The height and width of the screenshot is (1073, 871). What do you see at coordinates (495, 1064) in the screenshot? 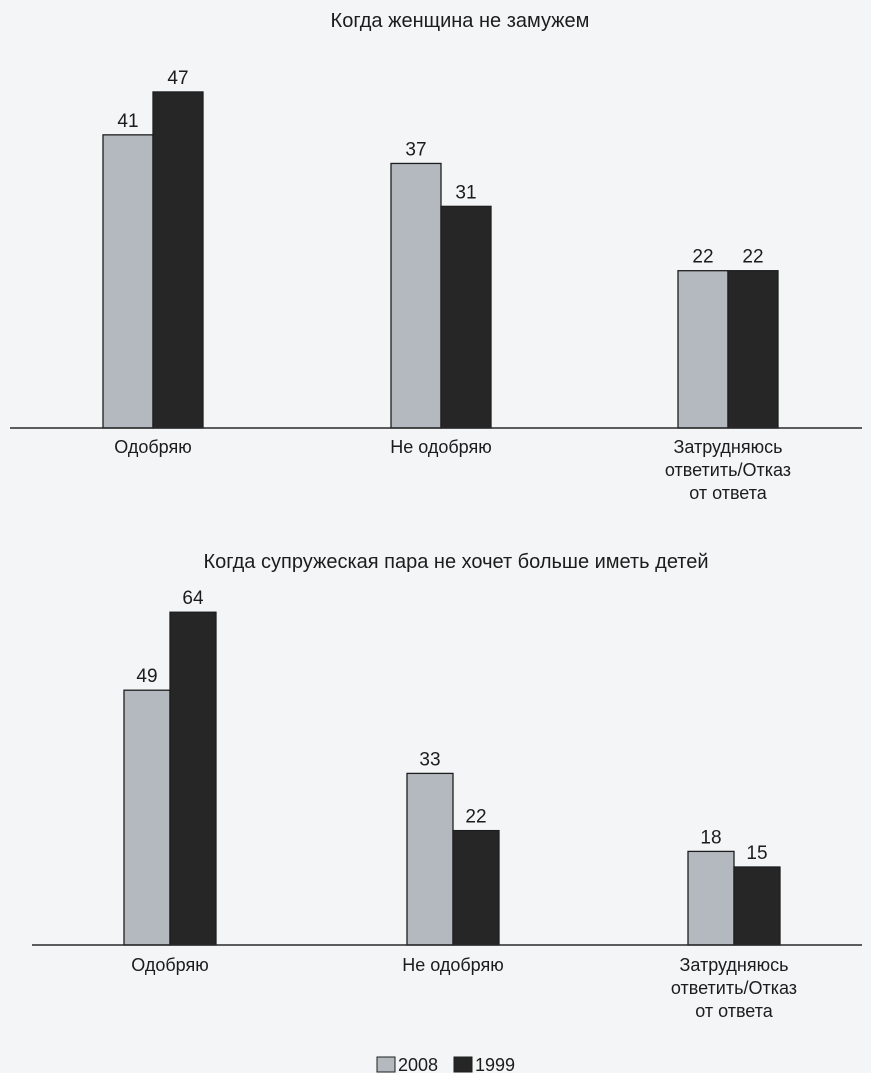
I see `legend-label-1999: 1999` at bounding box center [495, 1064].